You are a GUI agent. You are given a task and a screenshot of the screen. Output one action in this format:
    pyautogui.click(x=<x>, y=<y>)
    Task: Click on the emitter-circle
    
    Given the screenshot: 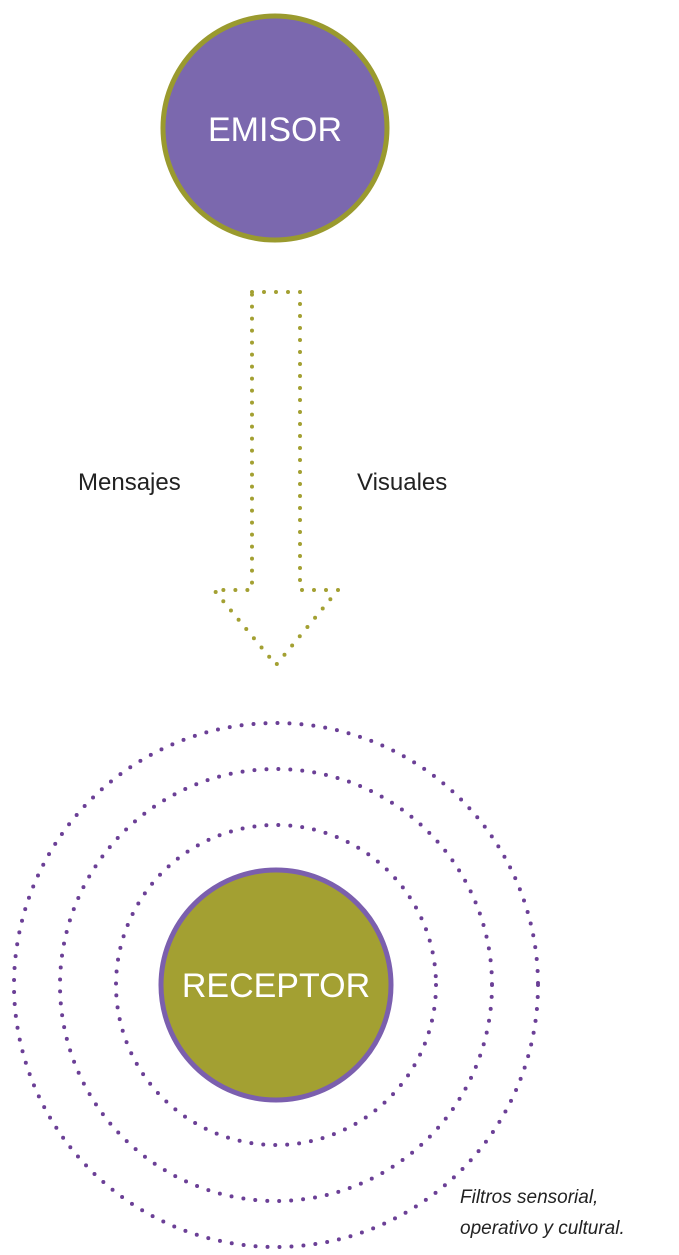 What is the action you would take?
    pyautogui.click(x=275, y=128)
    